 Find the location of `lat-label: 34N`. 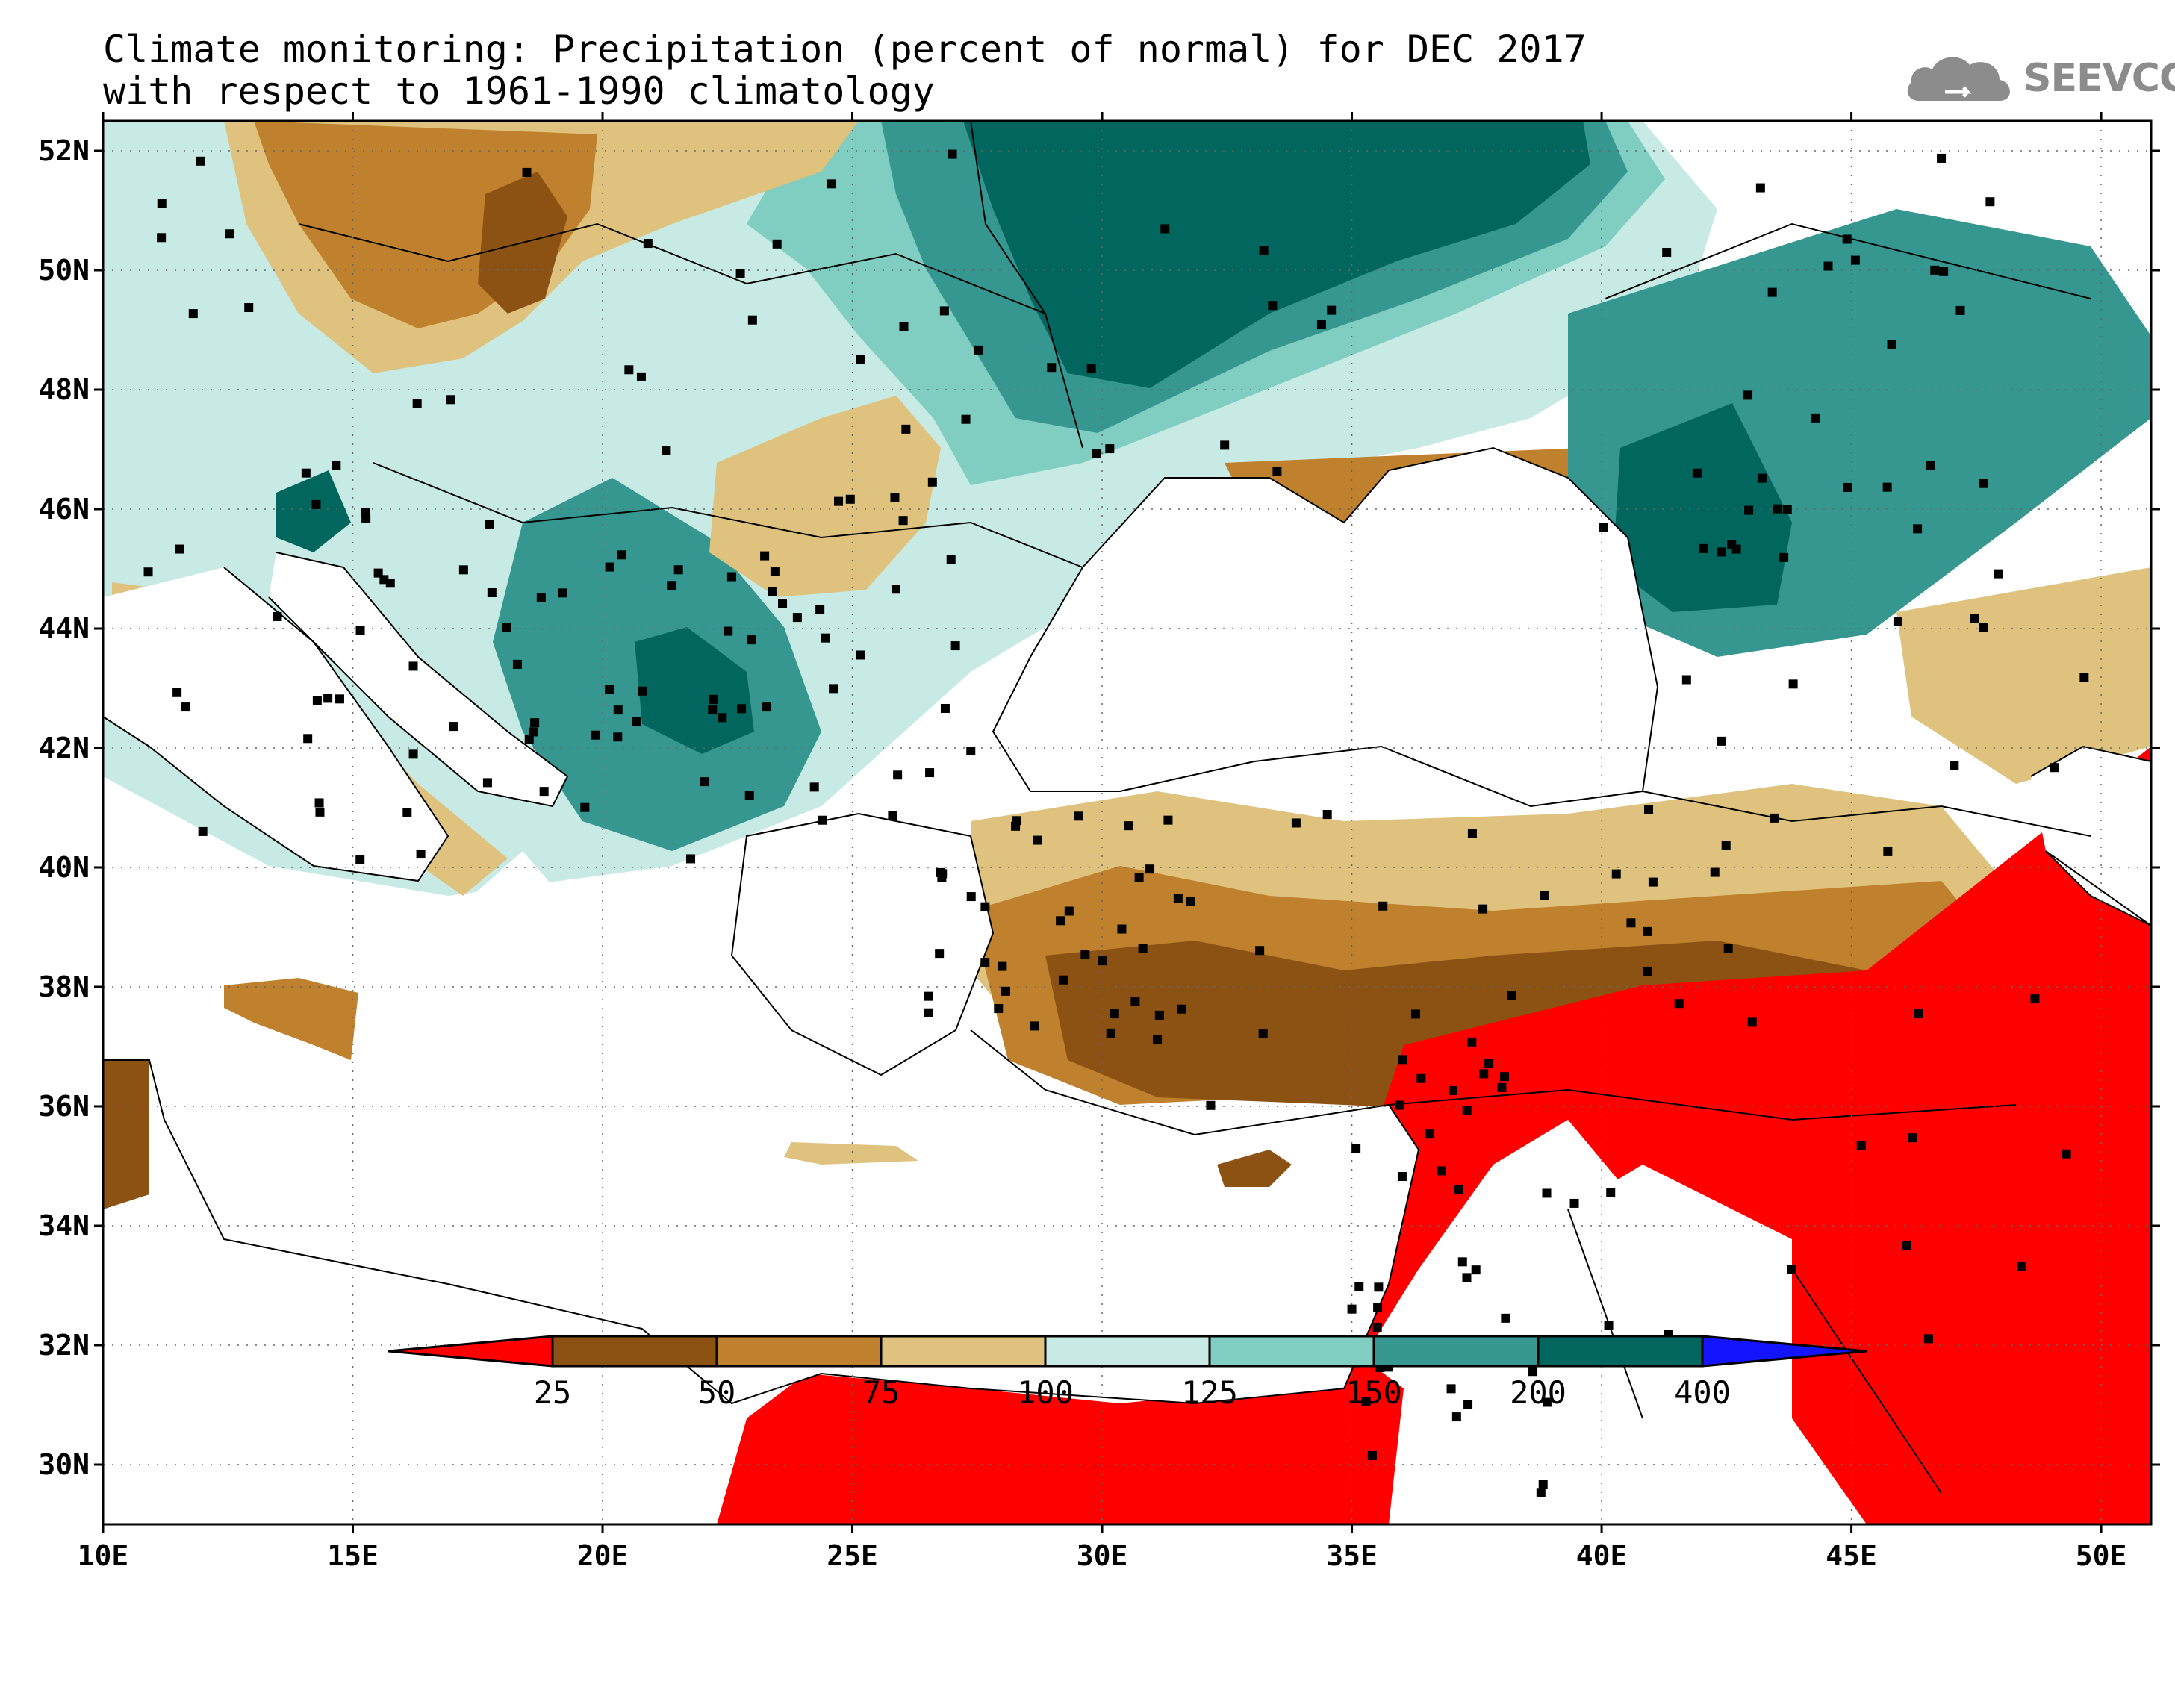

lat-label: 34N is located at coordinates (64, 1225).